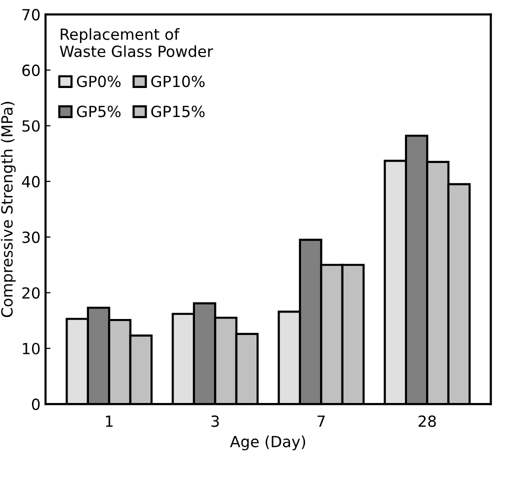 The image size is (506, 481). I want to click on y-tick-label: 60, so click(31, 70).